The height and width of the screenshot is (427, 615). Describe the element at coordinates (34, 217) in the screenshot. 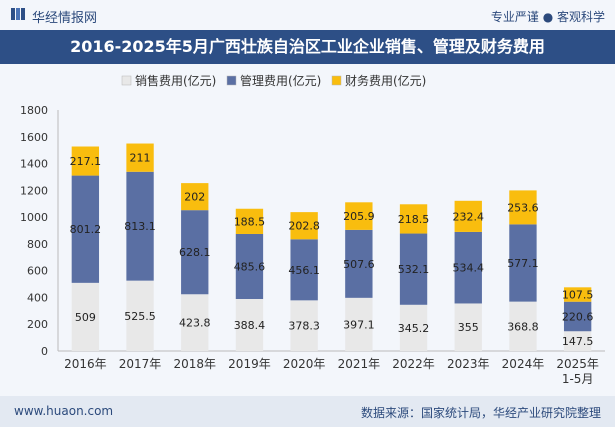

I see `y-tick-label: 1000` at that location.